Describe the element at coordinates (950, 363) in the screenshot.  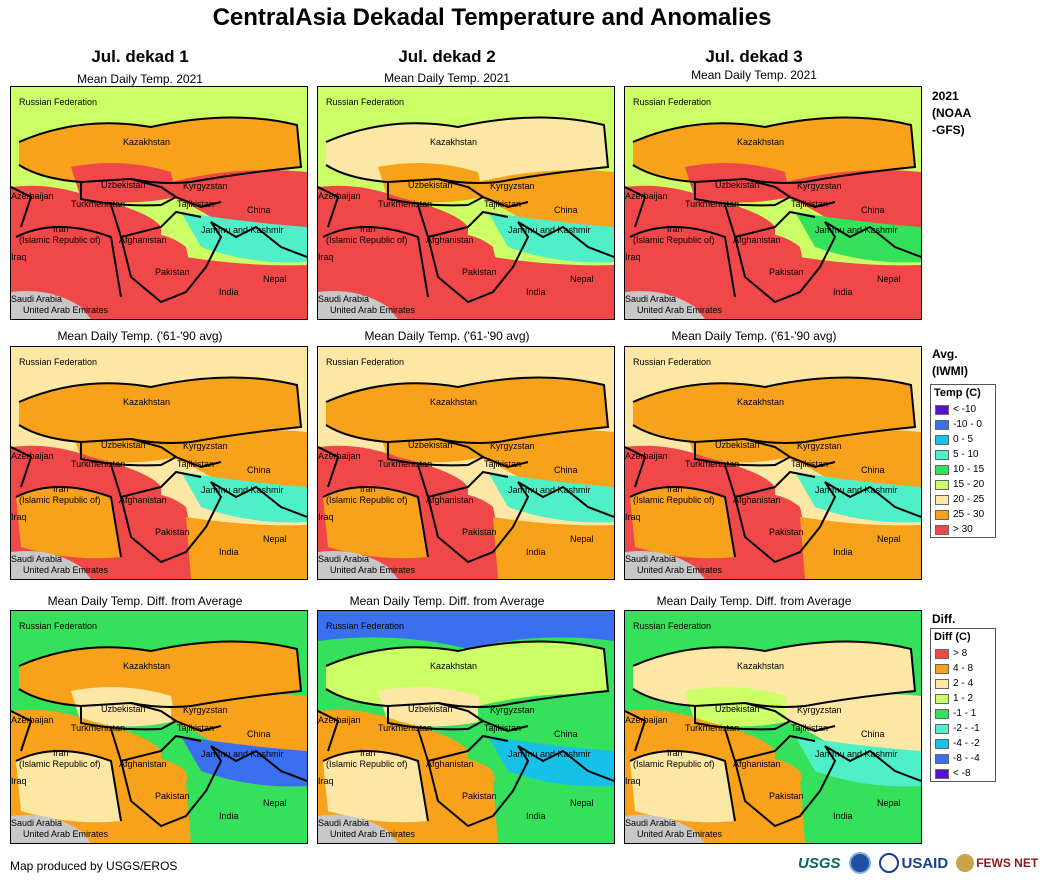
I see `row-label-avg: Avg. (IWMI)` at that location.